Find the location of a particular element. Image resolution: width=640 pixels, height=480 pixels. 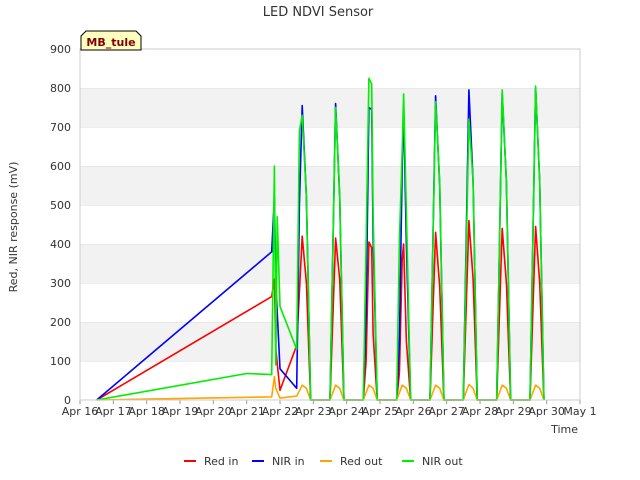

x-tick-label: Apr 20 is located at coordinates (213, 411).